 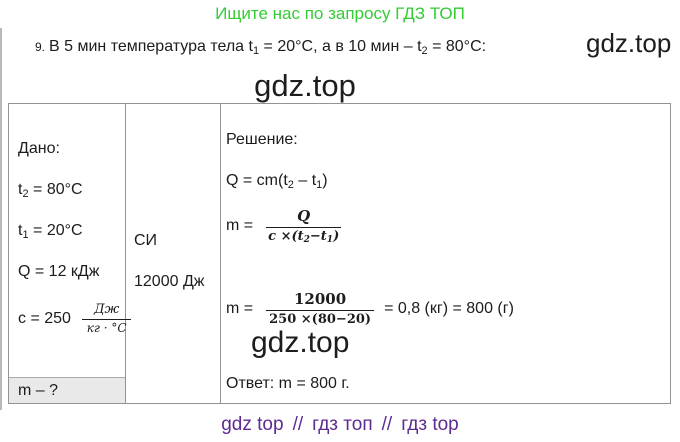 I want to click on footer-item-3: гдз top, so click(x=430, y=424).